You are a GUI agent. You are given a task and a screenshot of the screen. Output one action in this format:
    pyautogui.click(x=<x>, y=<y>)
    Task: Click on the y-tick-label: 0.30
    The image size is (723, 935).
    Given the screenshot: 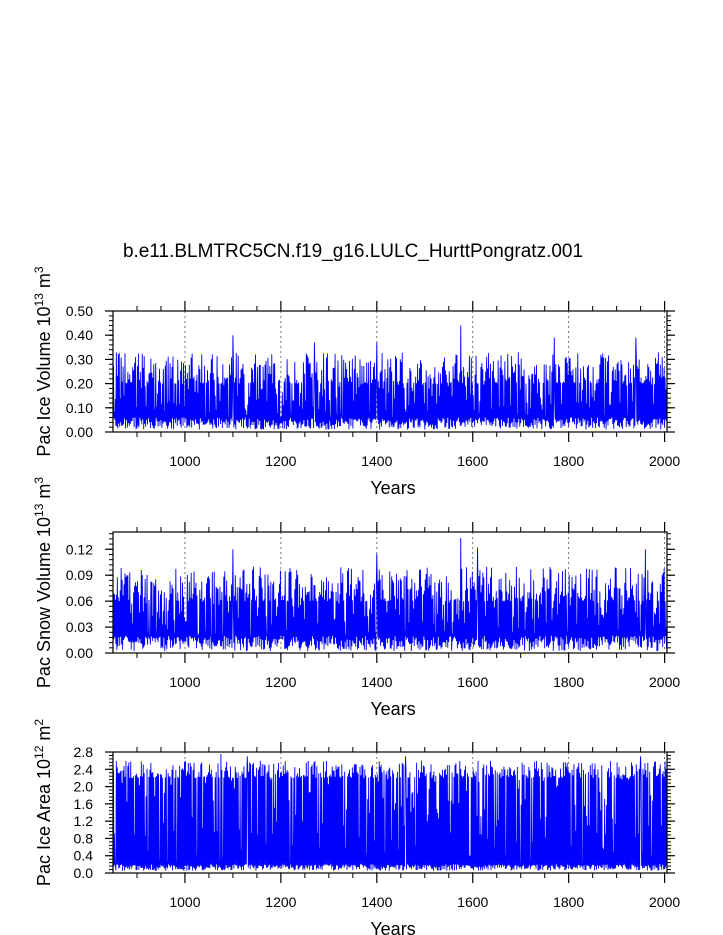 What is the action you would take?
    pyautogui.click(x=79, y=359)
    